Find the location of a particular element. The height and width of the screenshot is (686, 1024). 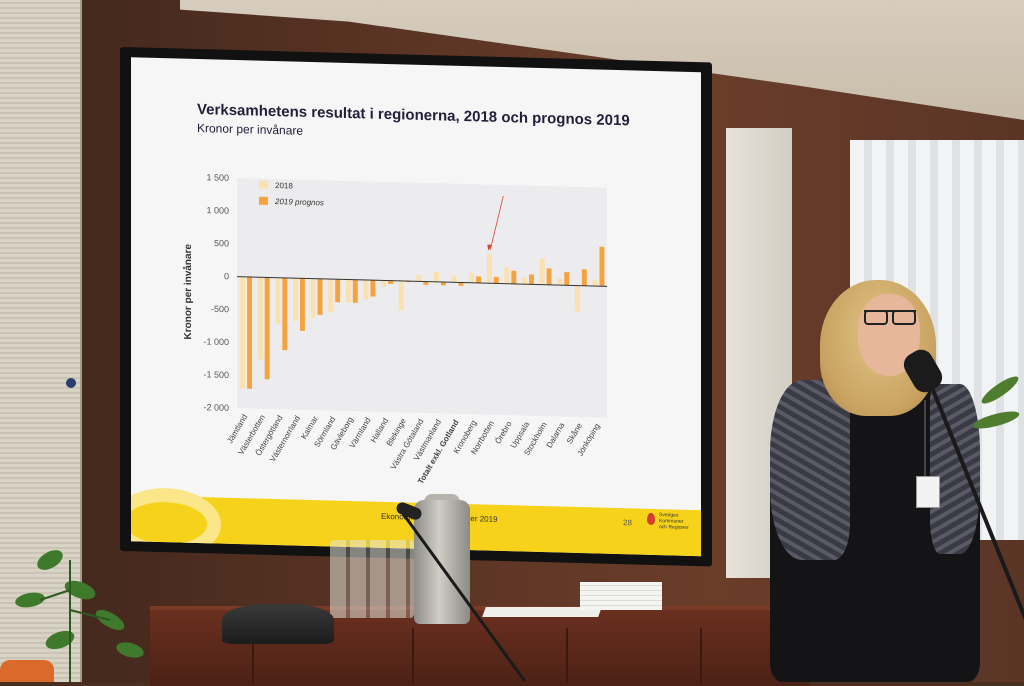

zero-axis-line is located at coordinates (422, 281).